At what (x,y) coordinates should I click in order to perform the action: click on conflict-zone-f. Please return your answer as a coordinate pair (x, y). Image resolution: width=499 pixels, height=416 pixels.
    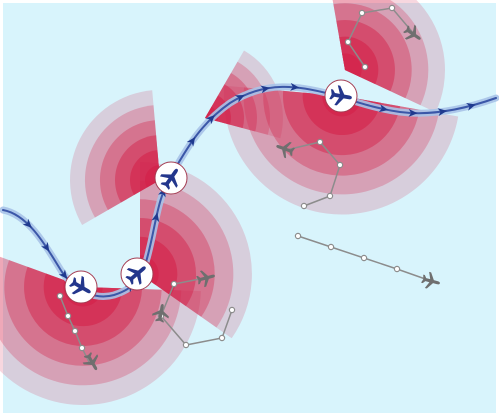
    Looking at the image, I should click on (388, 56).